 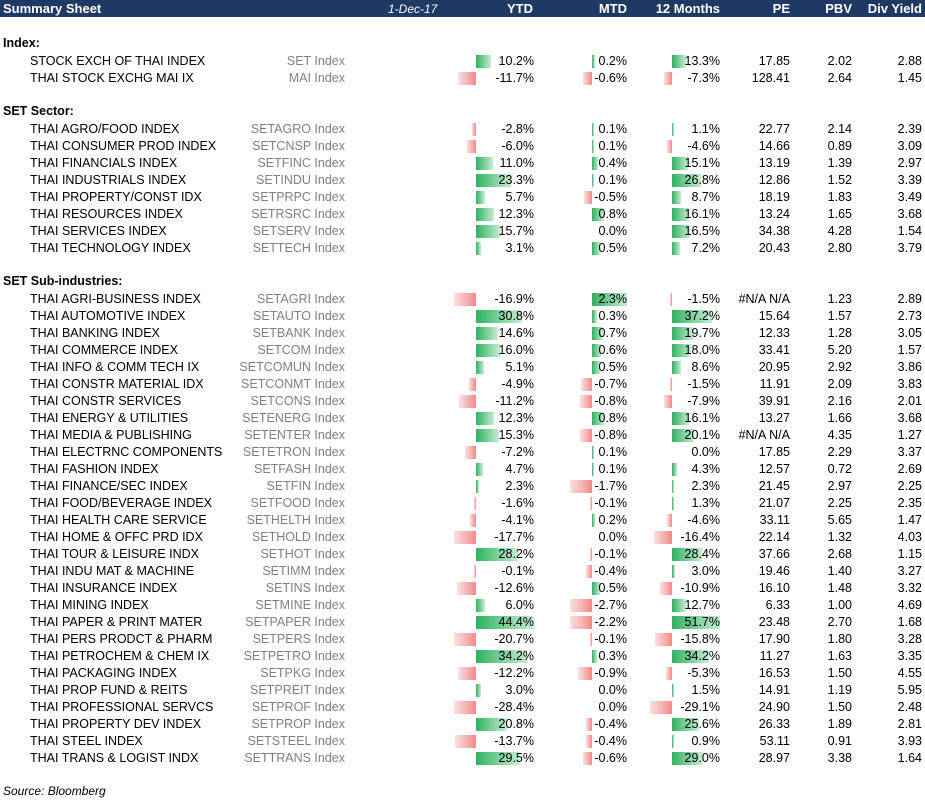 I want to click on ticker: SETINS Index, so click(x=305, y=588).